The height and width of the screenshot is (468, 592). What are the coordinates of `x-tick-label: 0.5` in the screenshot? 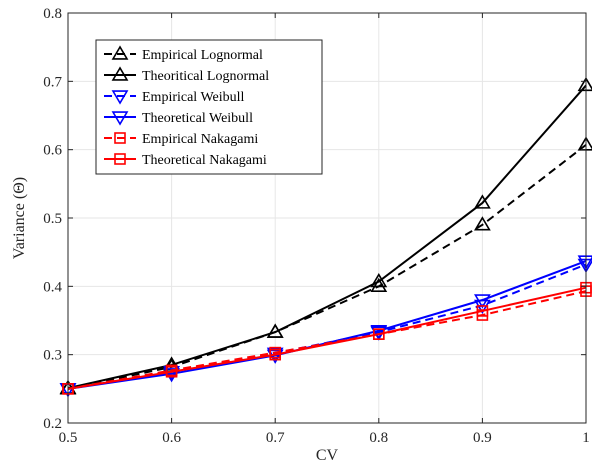 It's located at (68, 438).